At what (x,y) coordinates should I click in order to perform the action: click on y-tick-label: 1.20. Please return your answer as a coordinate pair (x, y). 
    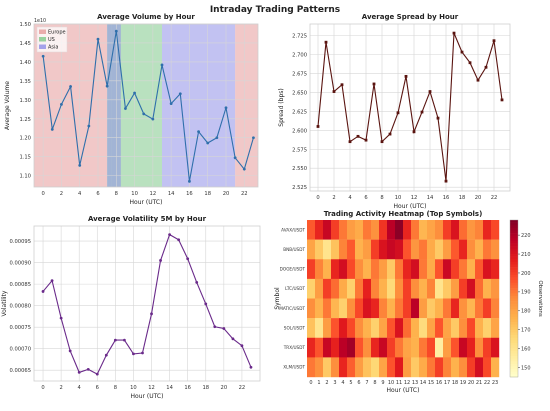
    Looking at the image, I should click on (25, 139).